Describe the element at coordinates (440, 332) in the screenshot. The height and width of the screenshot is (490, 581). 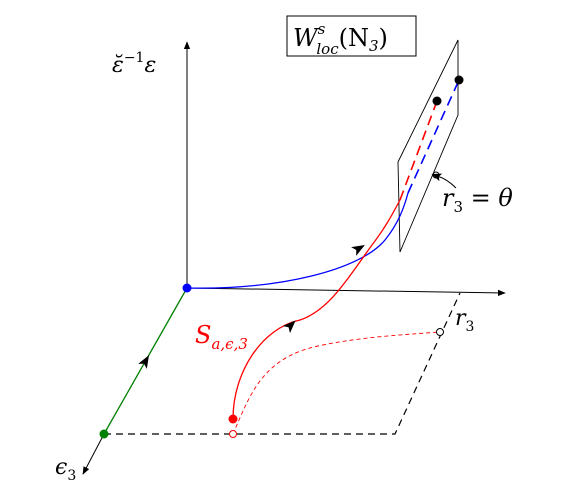
I see `frame-open-dot` at that location.